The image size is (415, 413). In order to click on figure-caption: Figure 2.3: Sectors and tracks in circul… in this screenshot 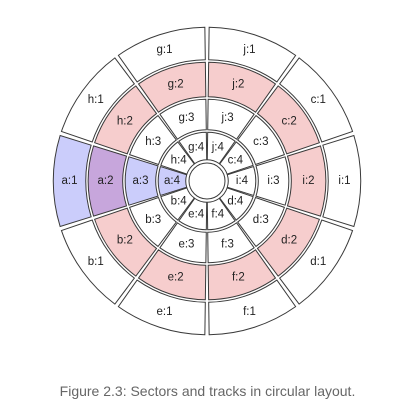, I will do `click(207, 391)`.